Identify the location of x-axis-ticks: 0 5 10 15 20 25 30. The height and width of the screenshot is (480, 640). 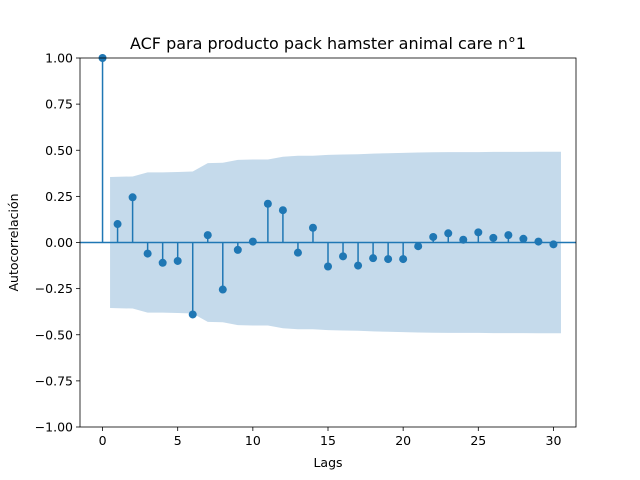
(330, 437).